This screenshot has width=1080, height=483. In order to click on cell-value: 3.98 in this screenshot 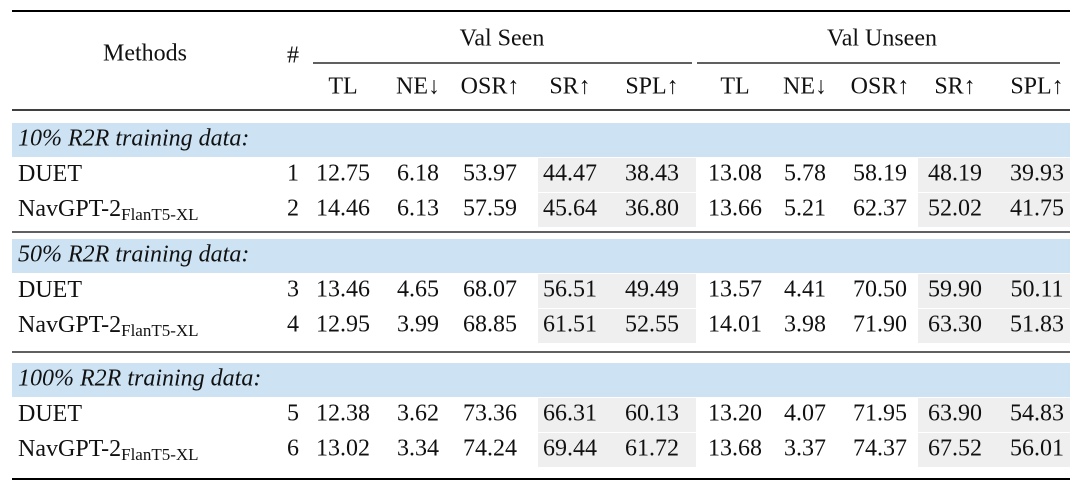, I will do `click(805, 325)`.